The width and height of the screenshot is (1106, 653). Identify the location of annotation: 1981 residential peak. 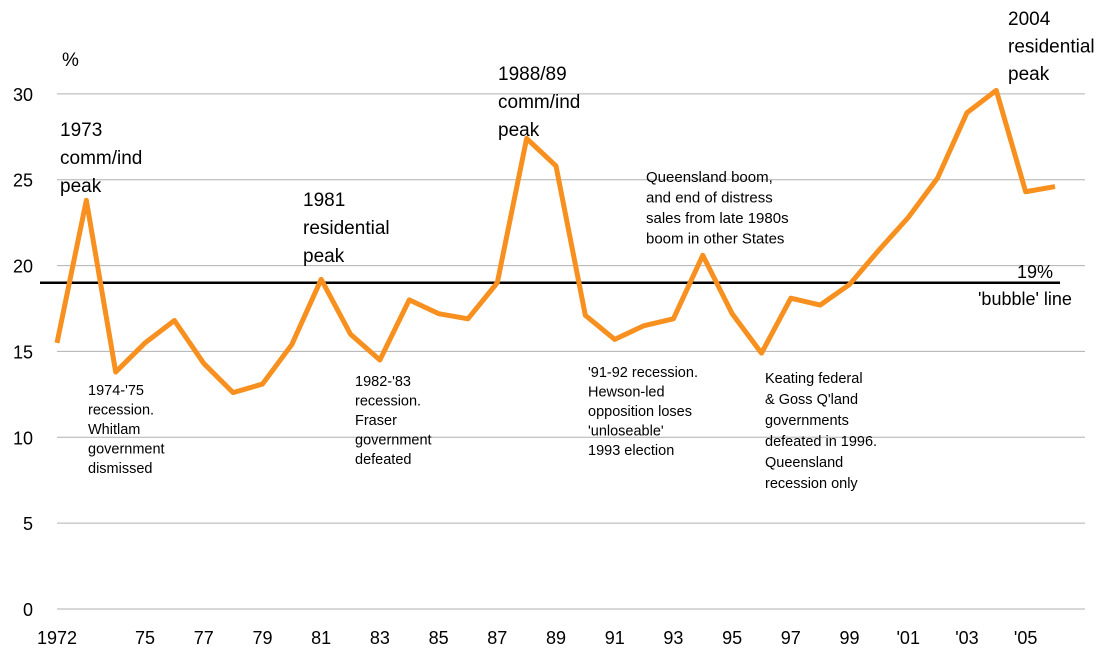
(346, 228).